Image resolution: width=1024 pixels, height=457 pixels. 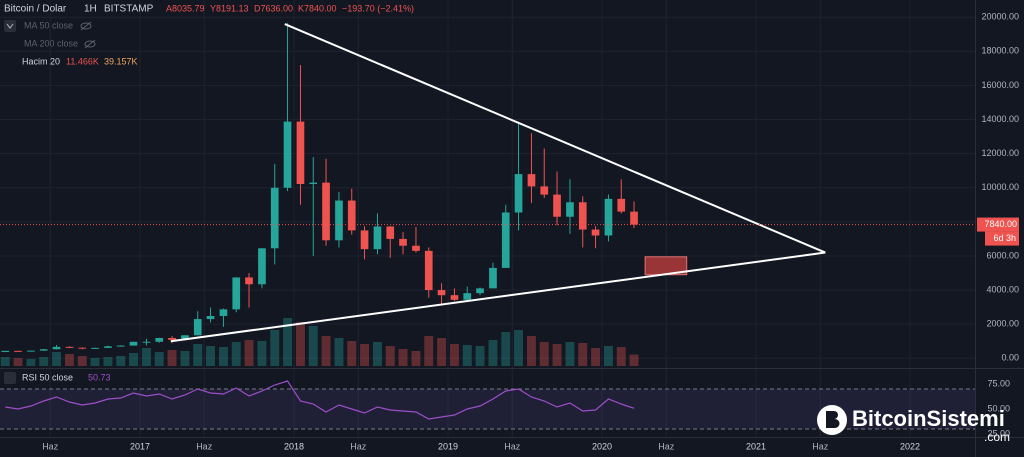 I want to click on logo-b, so click(x=833, y=419).